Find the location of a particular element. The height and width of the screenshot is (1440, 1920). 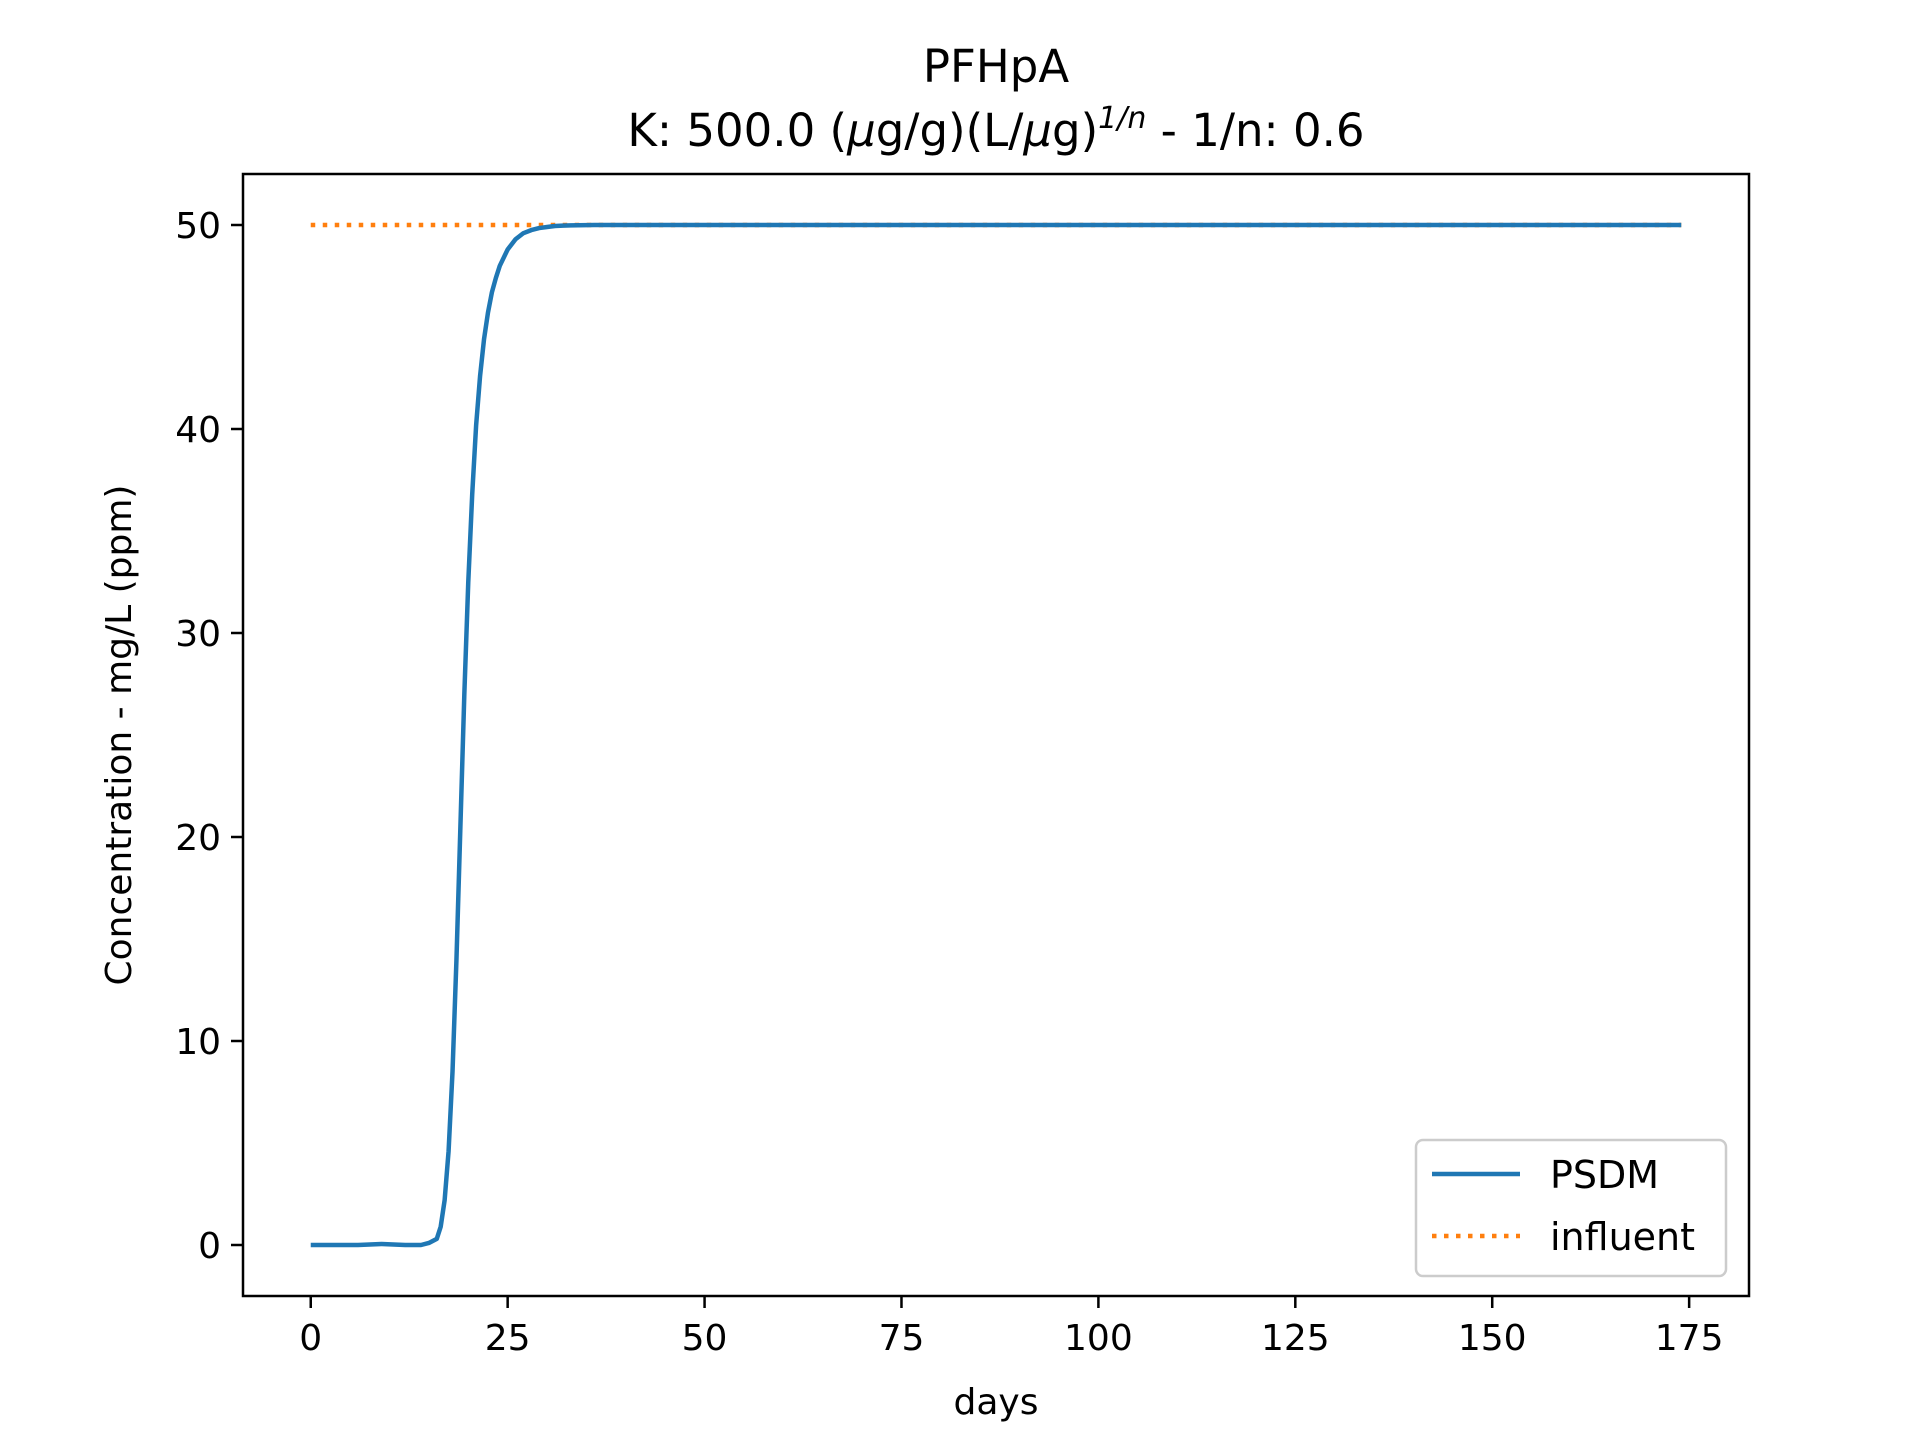

x-tick-label: 50 is located at coordinates (705, 1338).